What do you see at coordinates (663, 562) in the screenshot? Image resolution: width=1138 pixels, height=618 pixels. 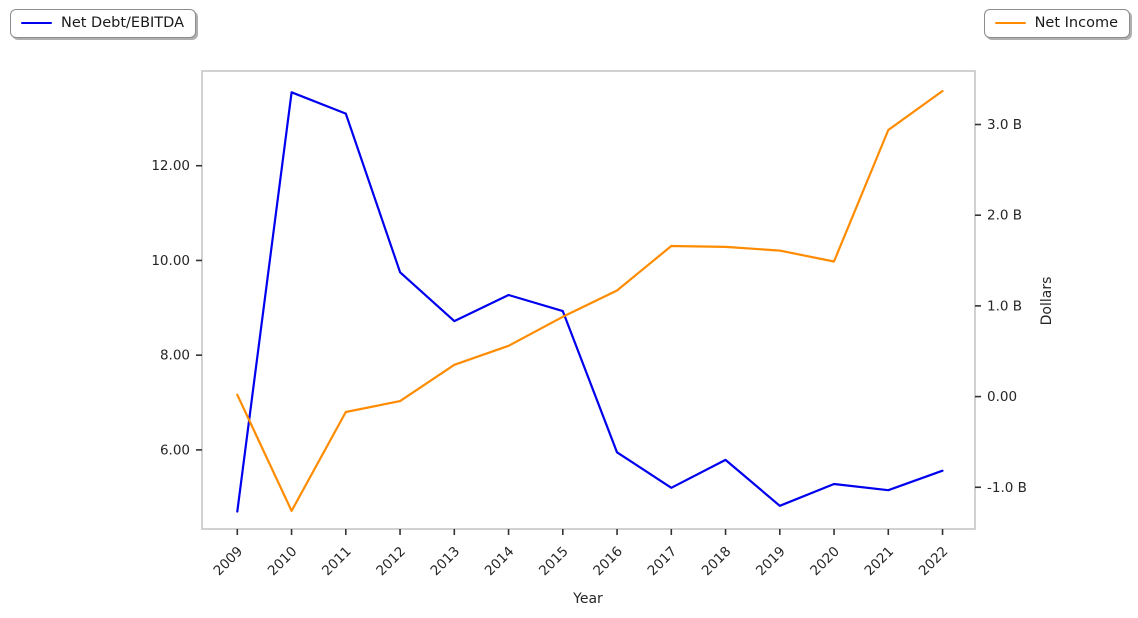 I see `x-axis-tick-label: 2017` at bounding box center [663, 562].